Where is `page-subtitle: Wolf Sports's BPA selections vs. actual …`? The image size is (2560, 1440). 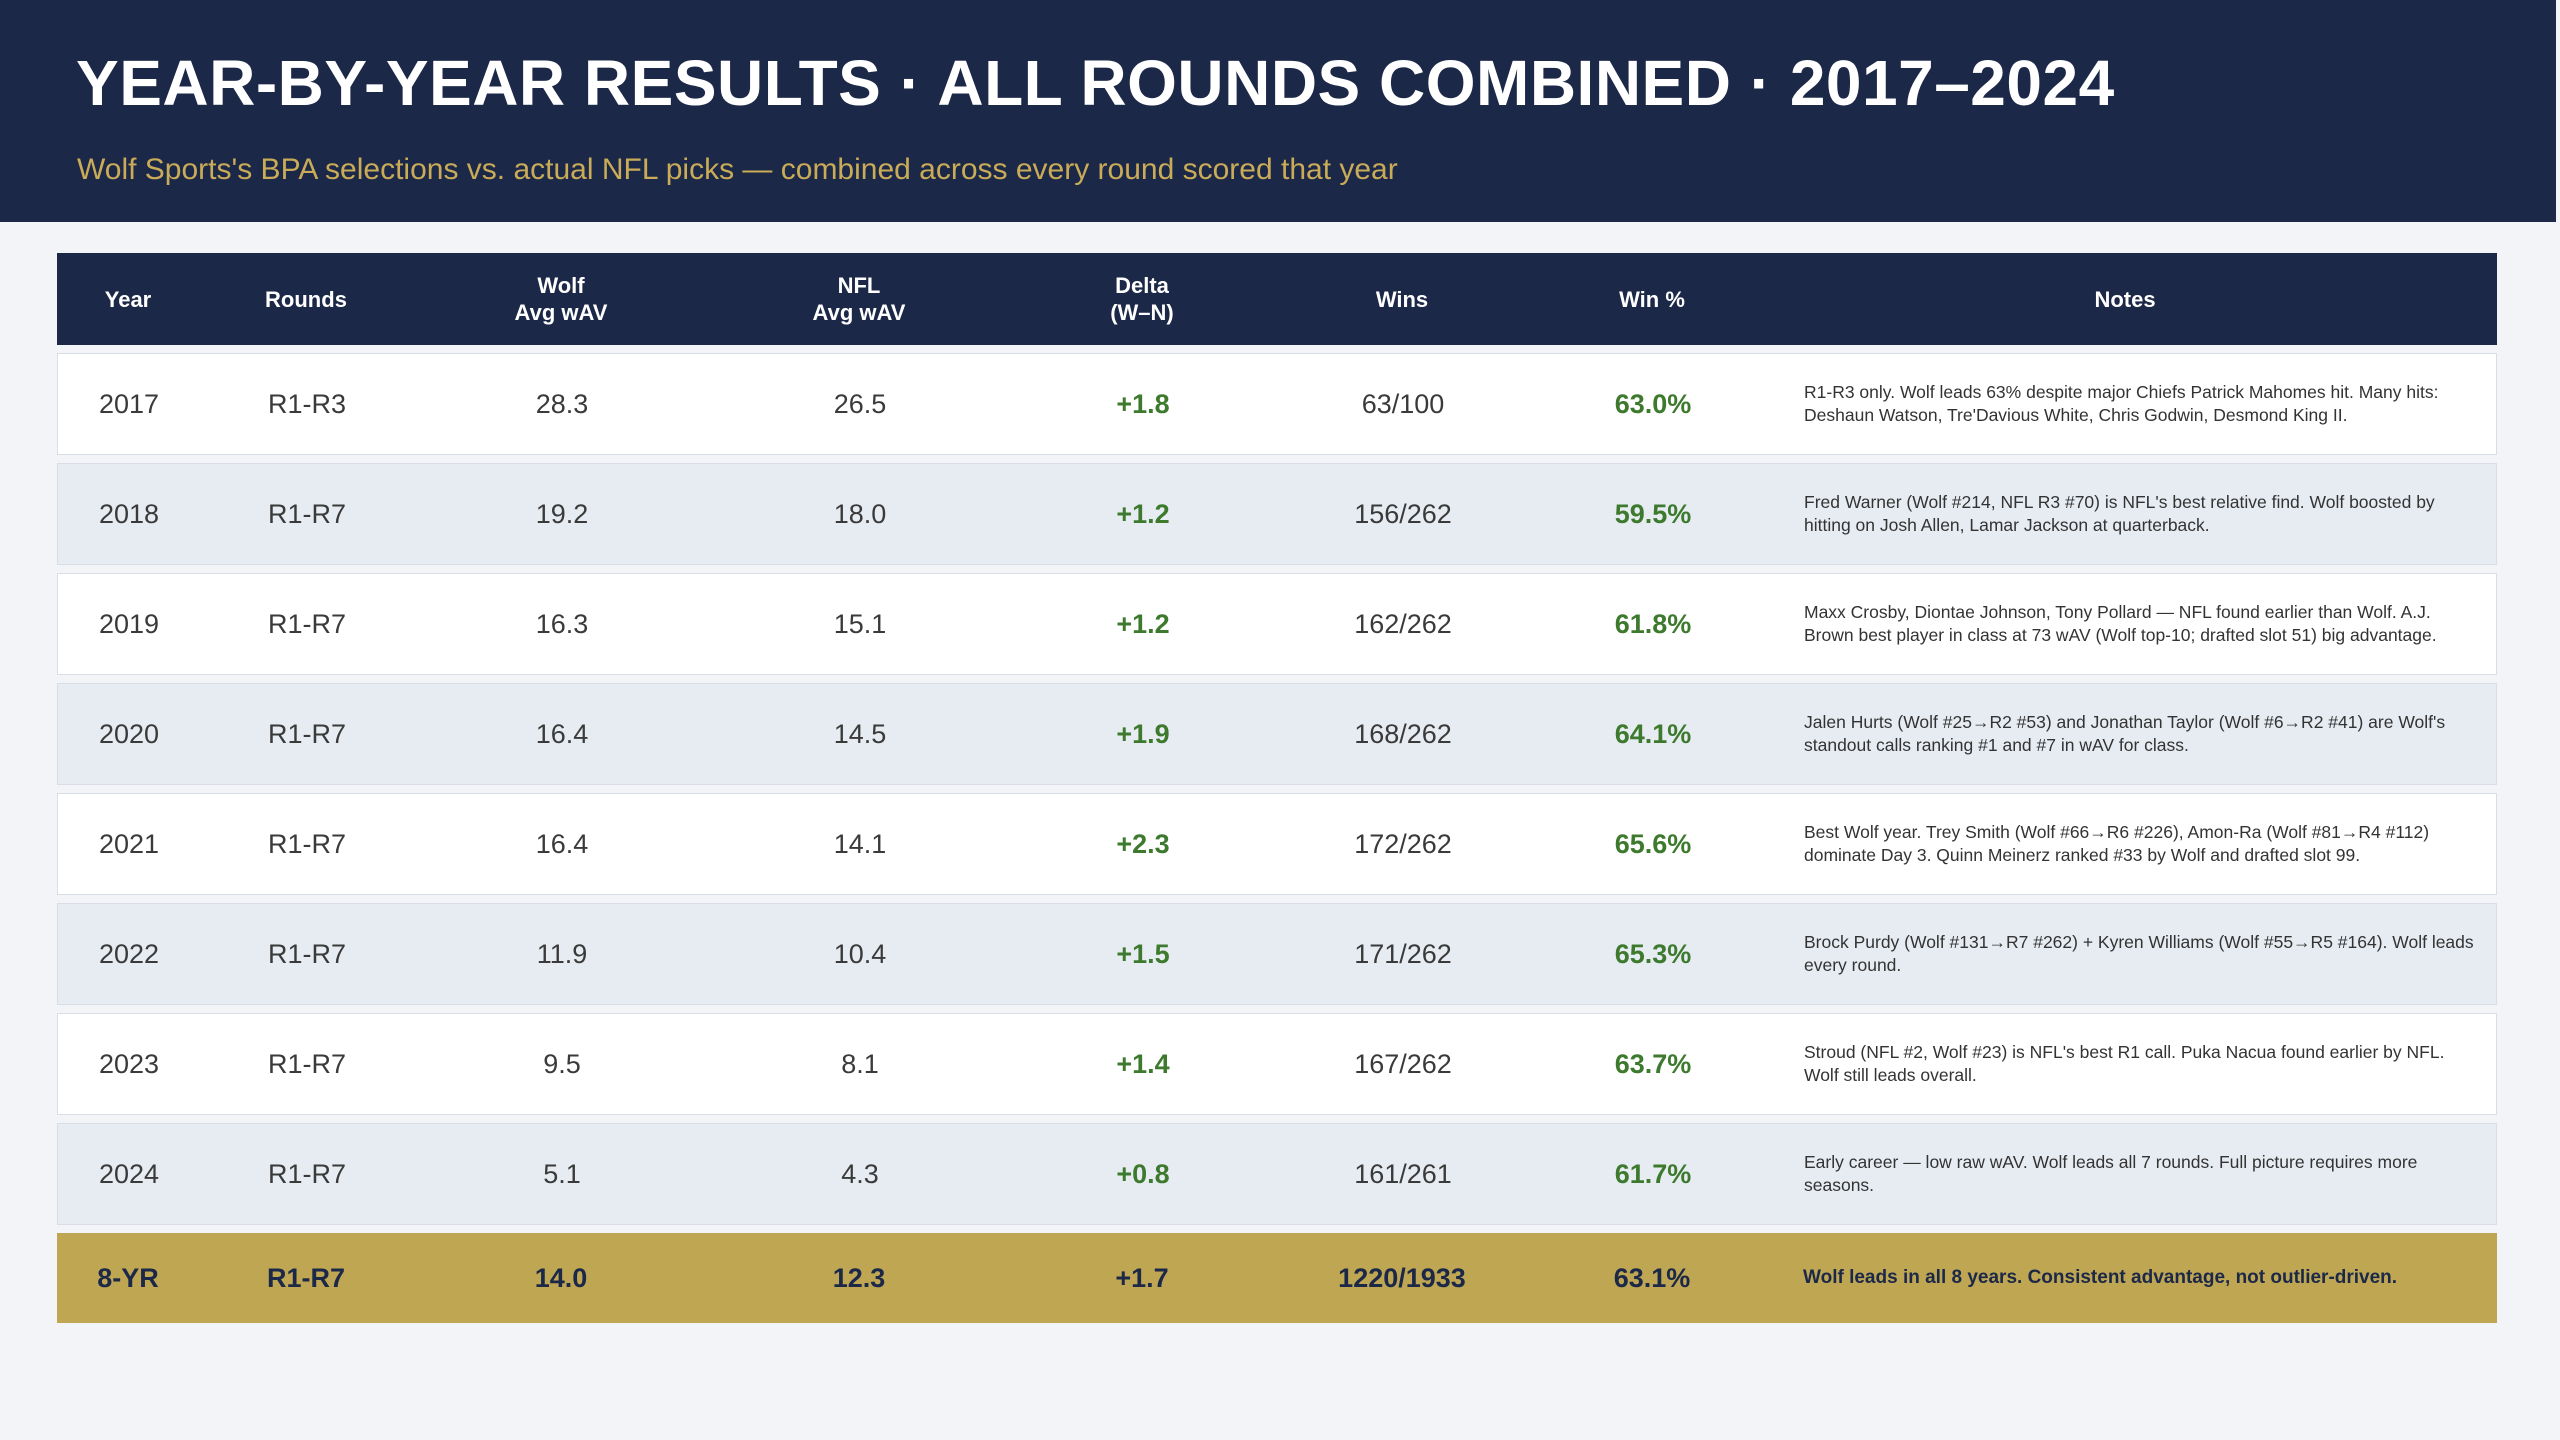 page-subtitle: Wolf Sports's BPA selections vs. actual … is located at coordinates (737, 169).